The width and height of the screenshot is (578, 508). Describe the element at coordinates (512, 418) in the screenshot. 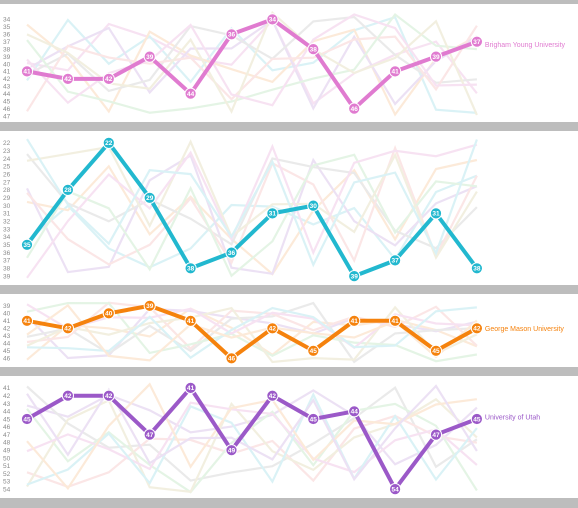

I see `series-name-label: University of Utah` at that location.